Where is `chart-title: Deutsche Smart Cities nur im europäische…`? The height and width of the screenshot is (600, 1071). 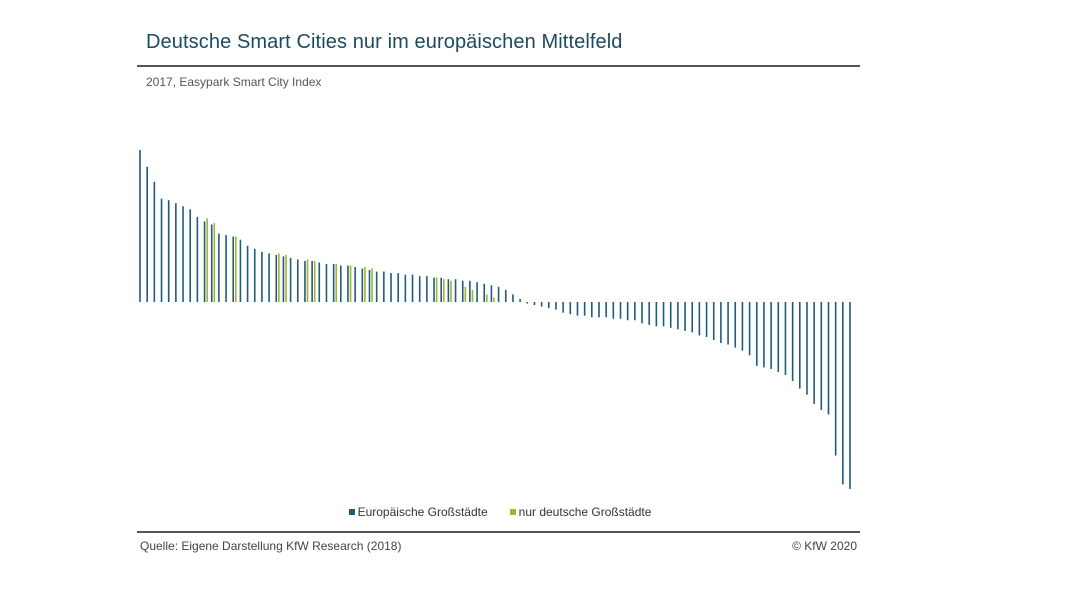 chart-title: Deutsche Smart Cities nur im europäische… is located at coordinates (384, 42).